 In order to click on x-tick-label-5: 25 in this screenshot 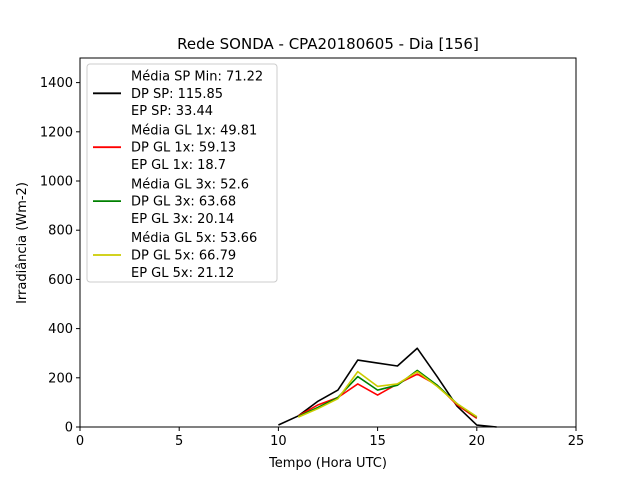, I will do `click(576, 441)`.